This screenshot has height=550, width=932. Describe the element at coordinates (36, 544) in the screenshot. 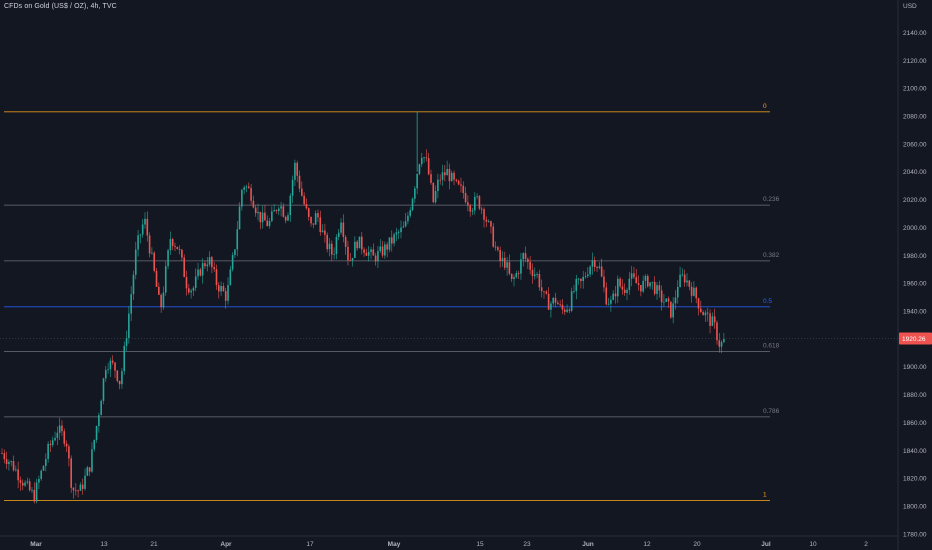

I see `time-tick-label: Mar` at that location.